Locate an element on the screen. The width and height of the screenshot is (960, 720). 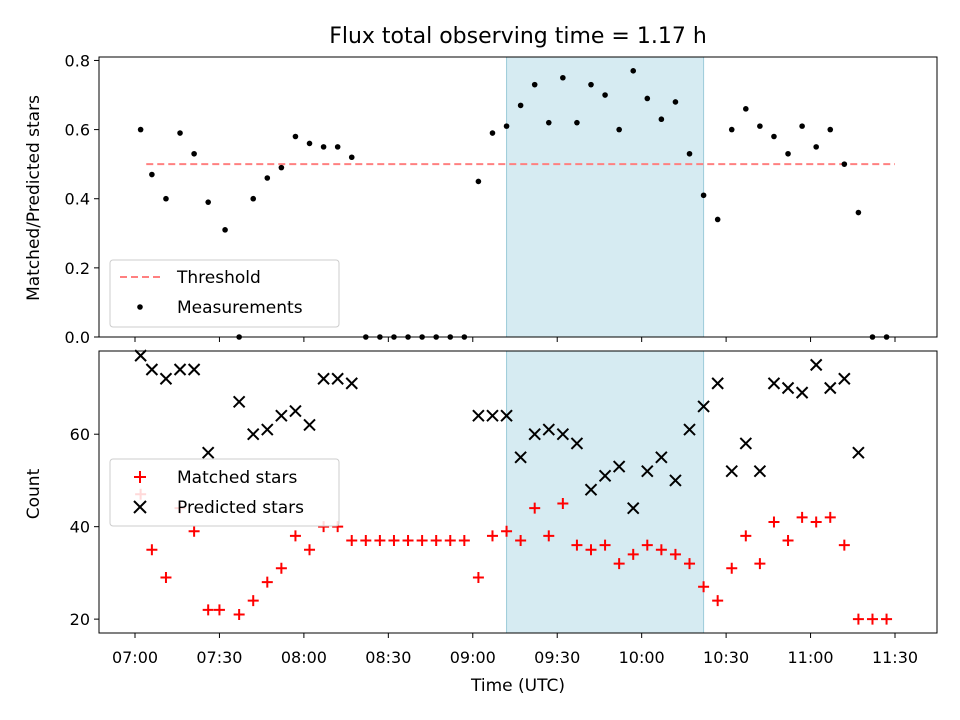
x-tick-label: 08:00 is located at coordinates (304, 657).